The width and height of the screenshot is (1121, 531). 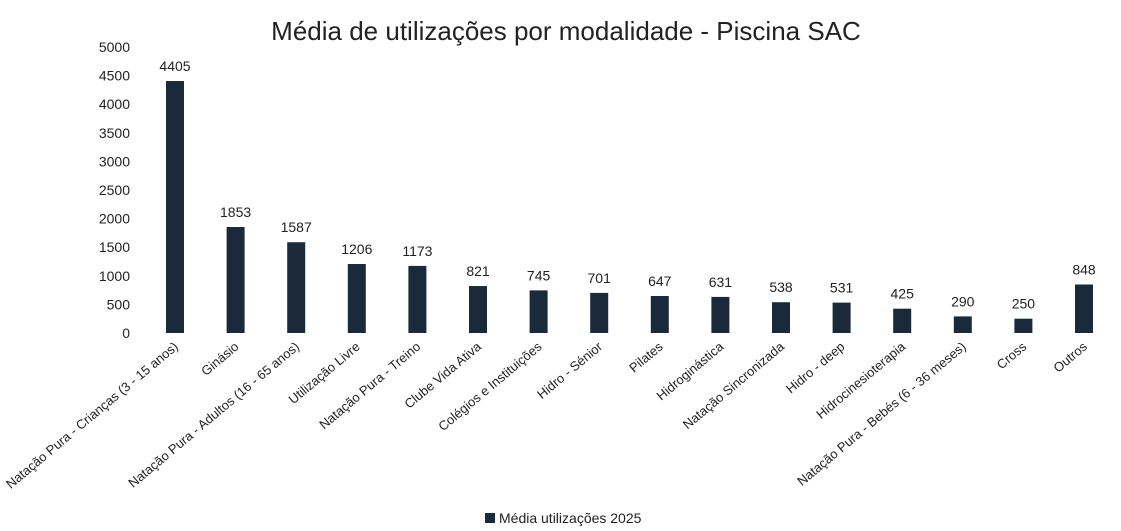 I want to click on y-axis: 0 500 1000 1500 2000 2500 3000 3500 4000 4500 5000, so click(x=114, y=190).